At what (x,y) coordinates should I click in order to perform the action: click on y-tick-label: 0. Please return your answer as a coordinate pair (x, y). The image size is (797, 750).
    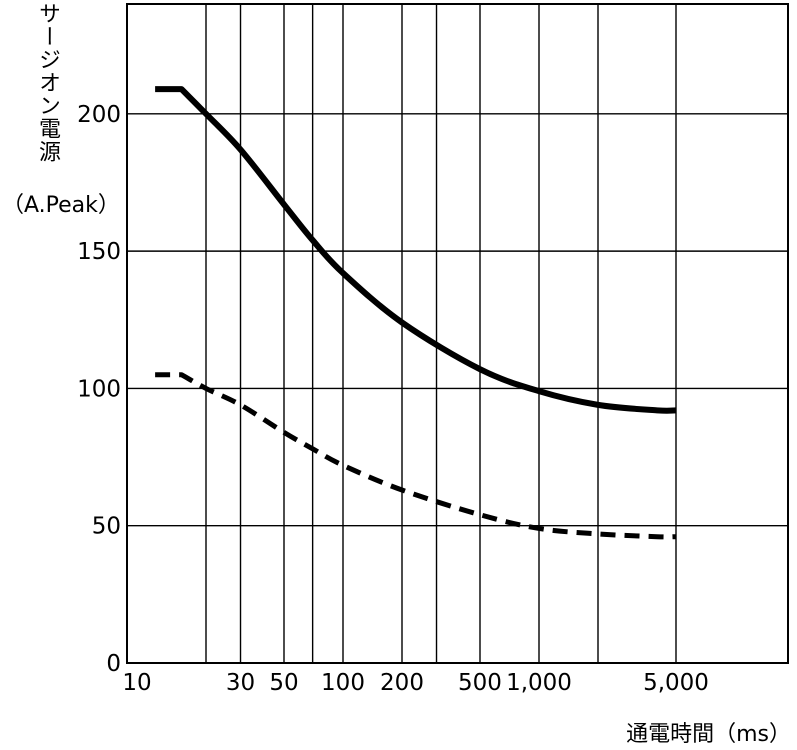
    Looking at the image, I should click on (113, 664).